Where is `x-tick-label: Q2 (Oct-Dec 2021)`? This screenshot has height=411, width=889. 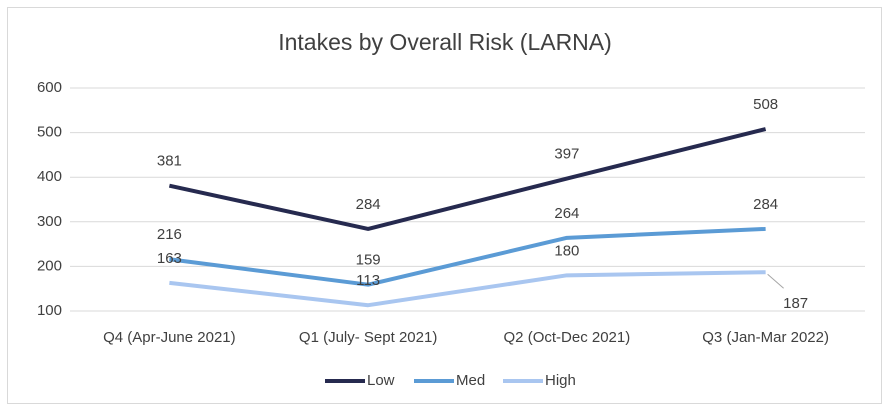 x-tick-label: Q2 (Oct-Dec 2021) is located at coordinates (567, 337).